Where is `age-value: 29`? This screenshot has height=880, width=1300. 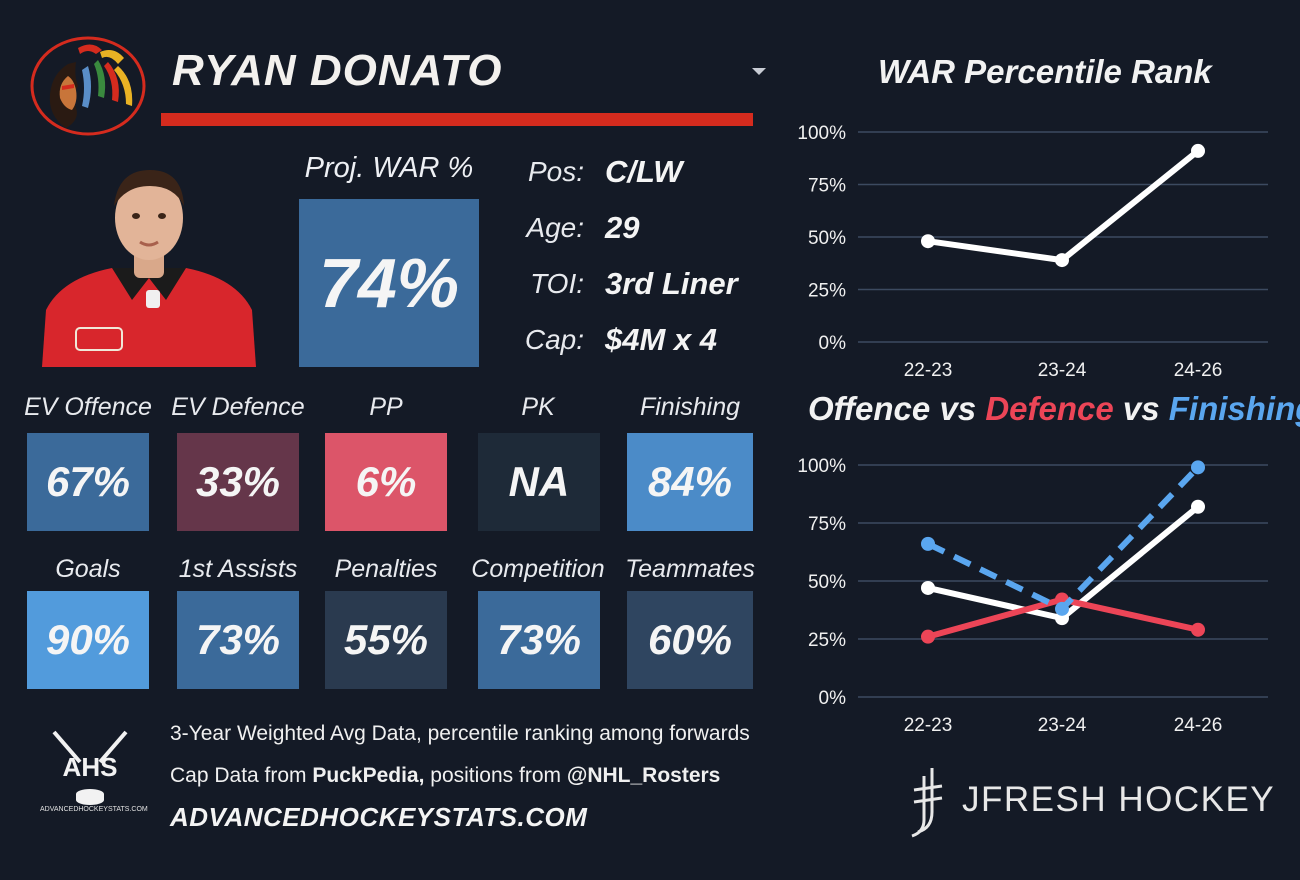 age-value: 29 is located at coordinates (622, 227).